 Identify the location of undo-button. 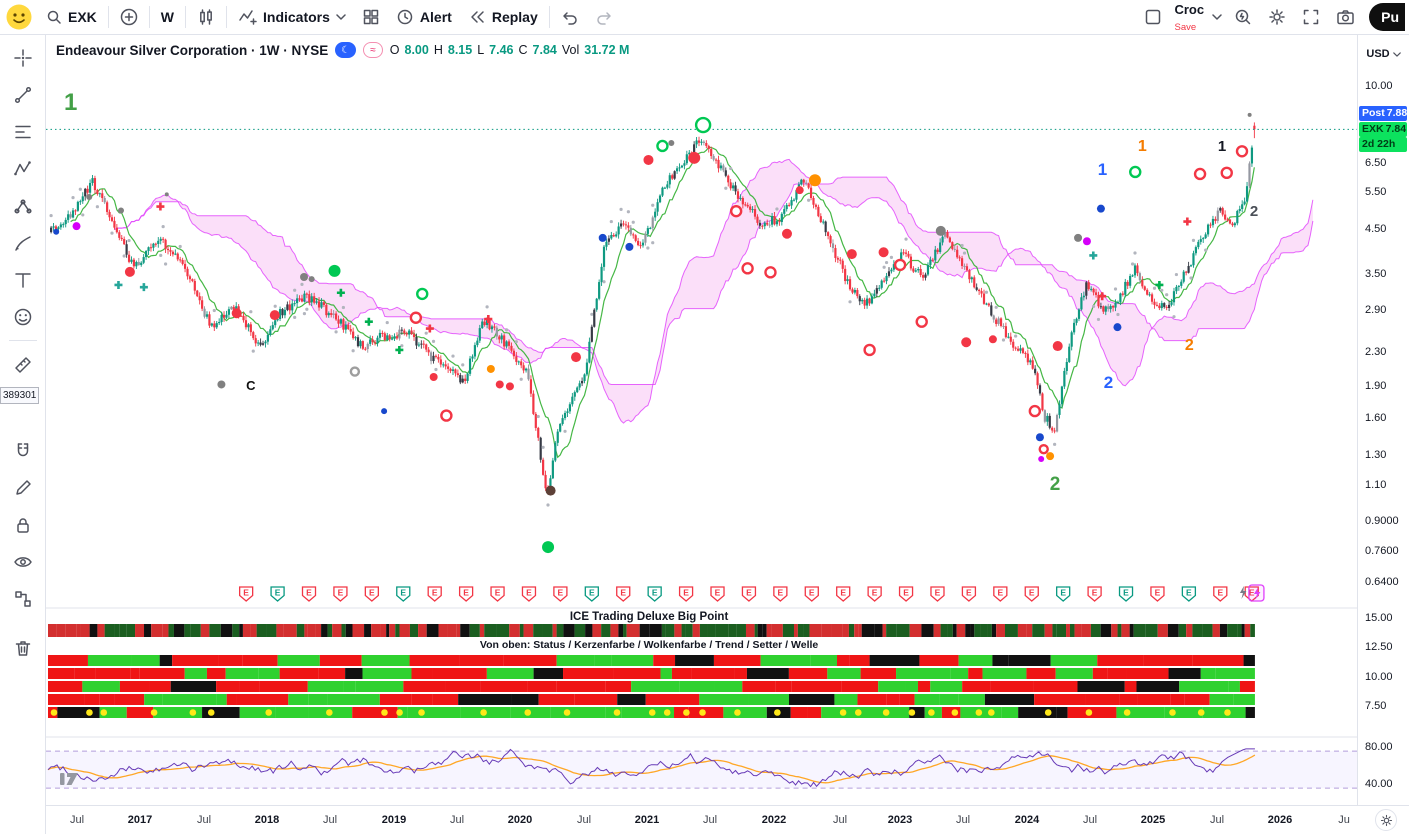
(570, 17).